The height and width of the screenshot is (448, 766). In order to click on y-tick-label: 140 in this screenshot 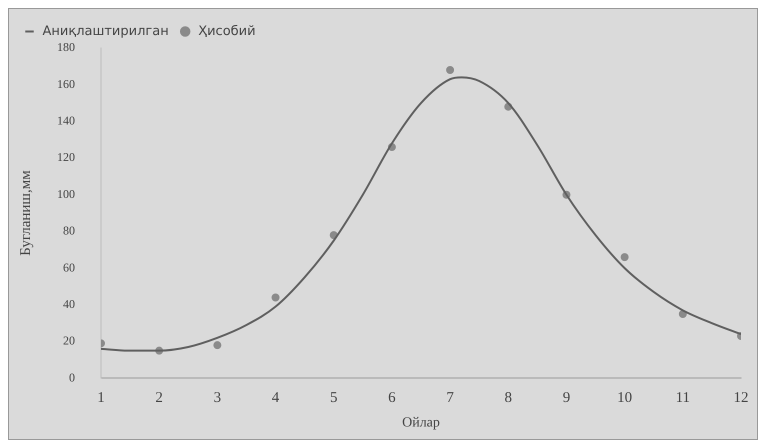, I will do `click(66, 121)`.